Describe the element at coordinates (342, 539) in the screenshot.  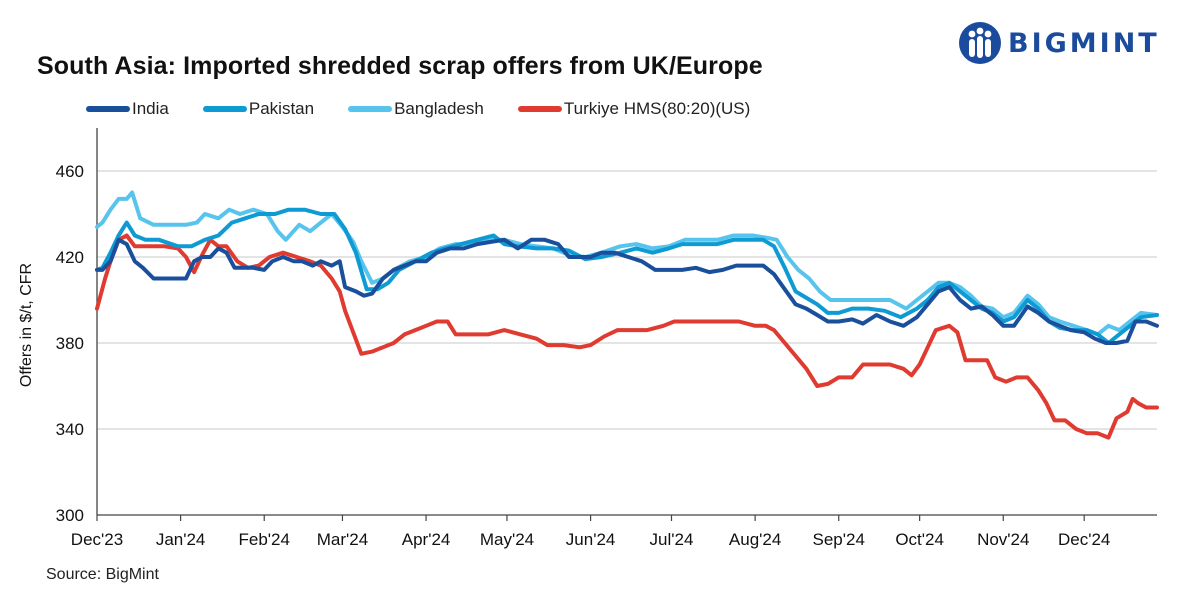
I see `x-tick-3: Mar'24` at that location.